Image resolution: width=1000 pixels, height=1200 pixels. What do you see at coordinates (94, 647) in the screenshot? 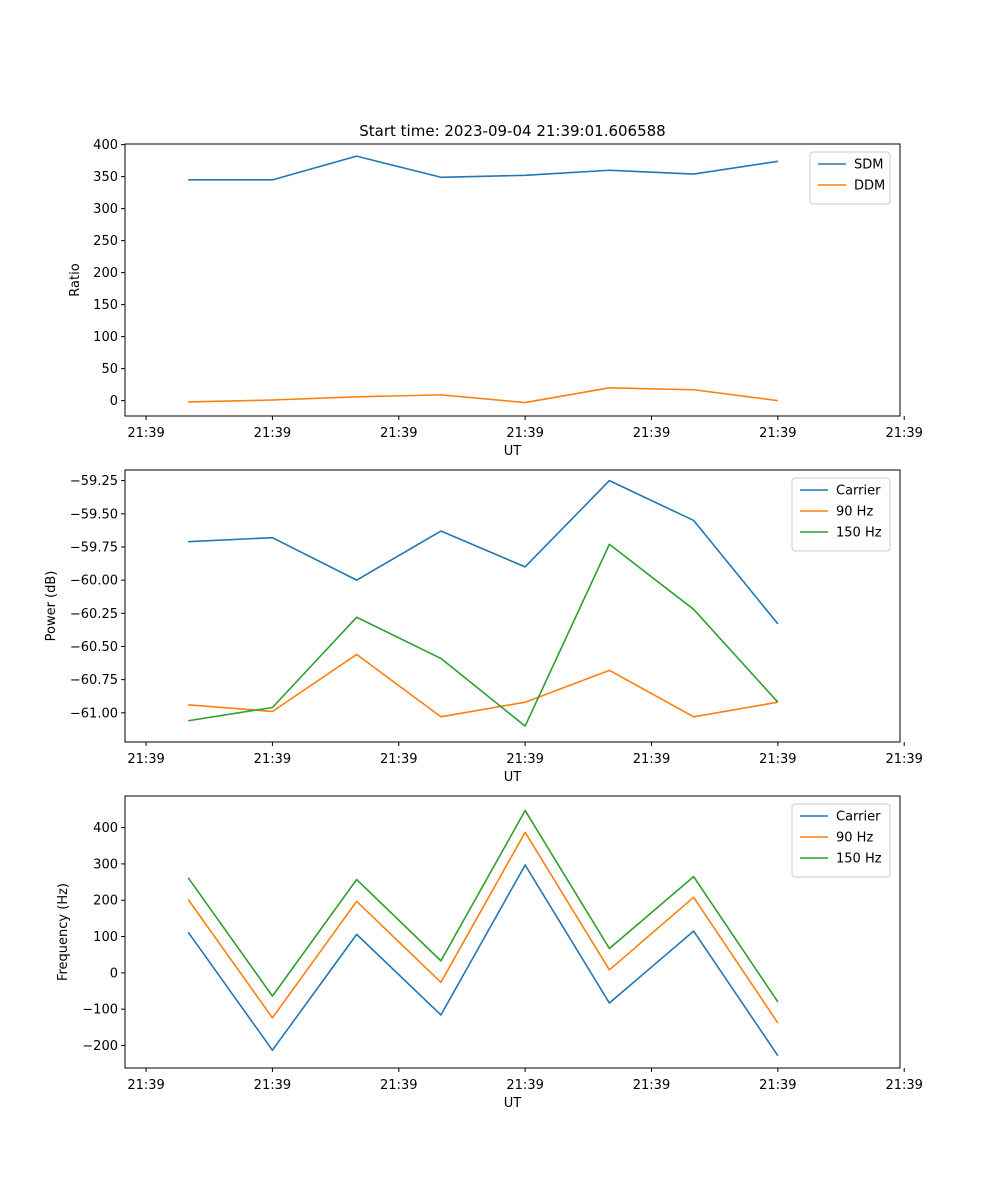
I see `y-tick-label: −60.50` at bounding box center [94, 647].